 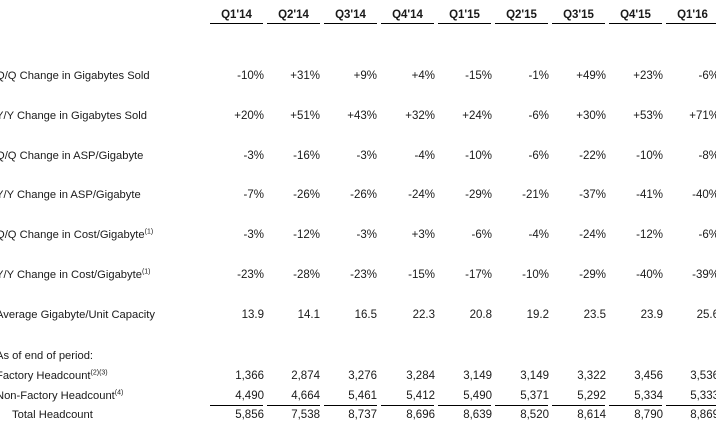 I want to click on table-cell: -15%, so click(x=421, y=275).